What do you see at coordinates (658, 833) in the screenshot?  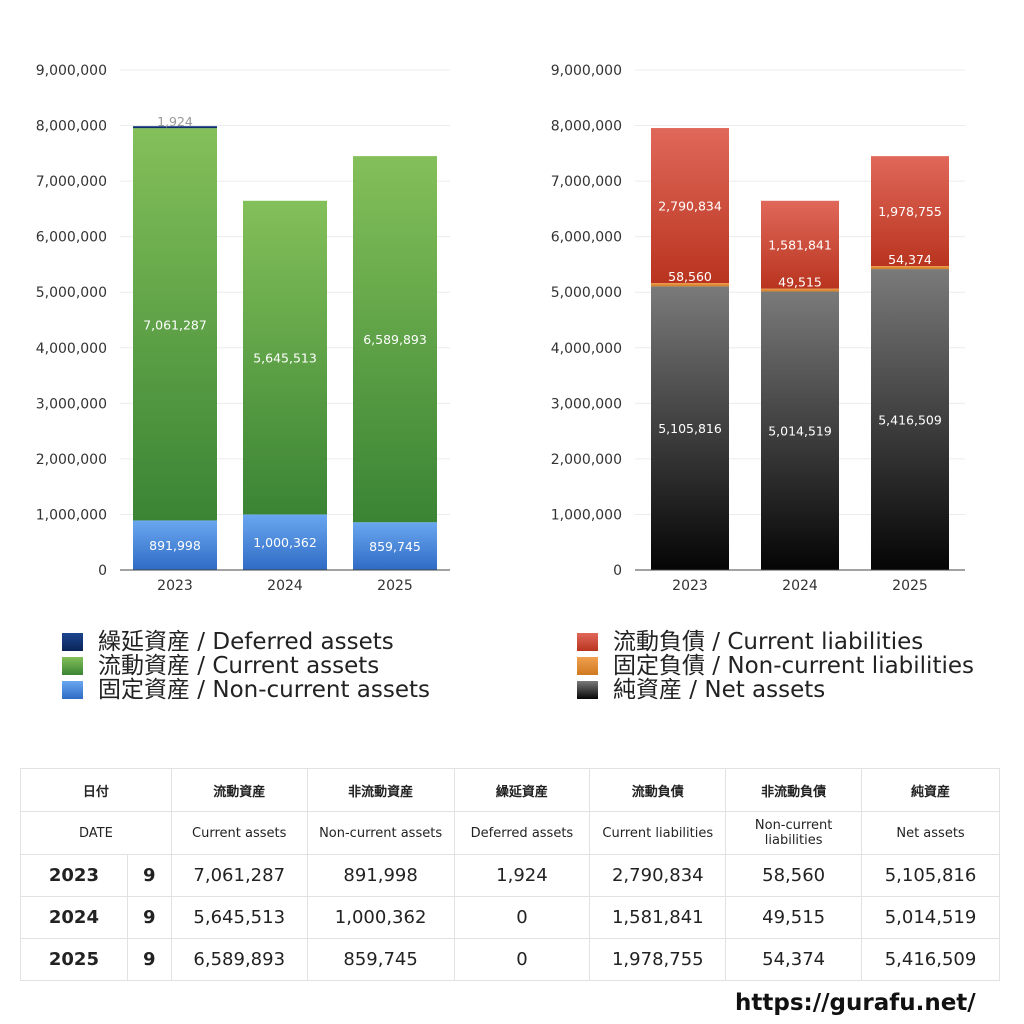 I see `header-cell: Current liabilities` at bounding box center [658, 833].